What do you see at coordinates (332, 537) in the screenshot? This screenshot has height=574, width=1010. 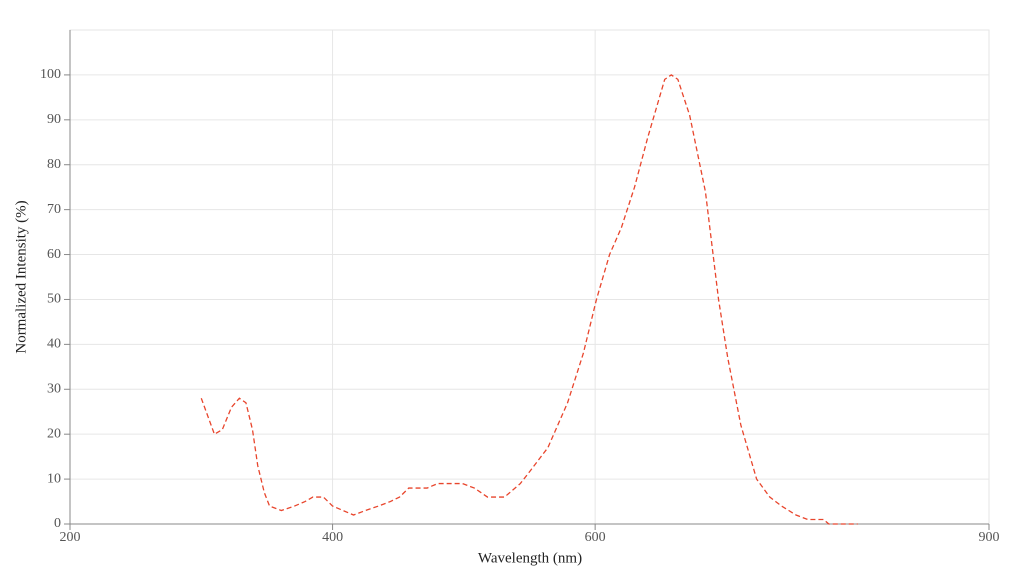 I see `x-tick-label: 400` at bounding box center [332, 537].